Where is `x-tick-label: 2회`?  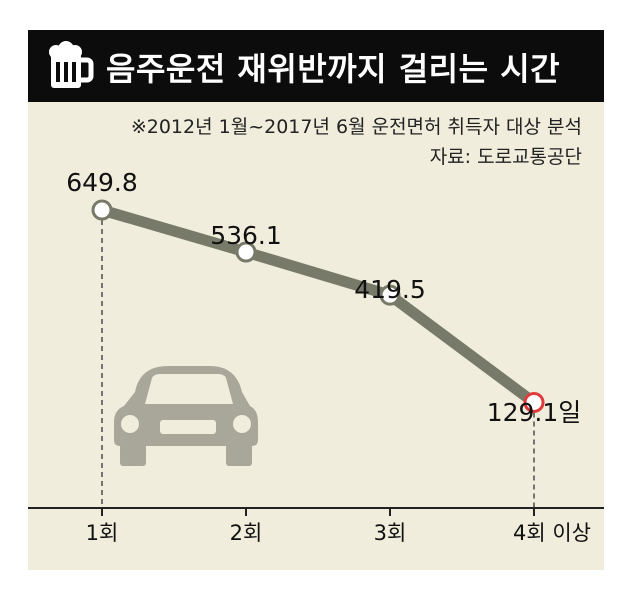 x-tick-label: 2회 is located at coordinates (246, 533).